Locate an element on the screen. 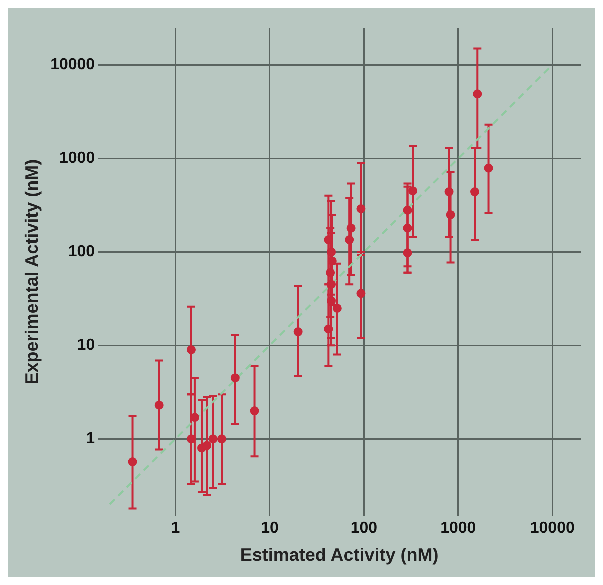 The height and width of the screenshot is (585, 603). y-tick-label: 100 is located at coordinates (82, 252).